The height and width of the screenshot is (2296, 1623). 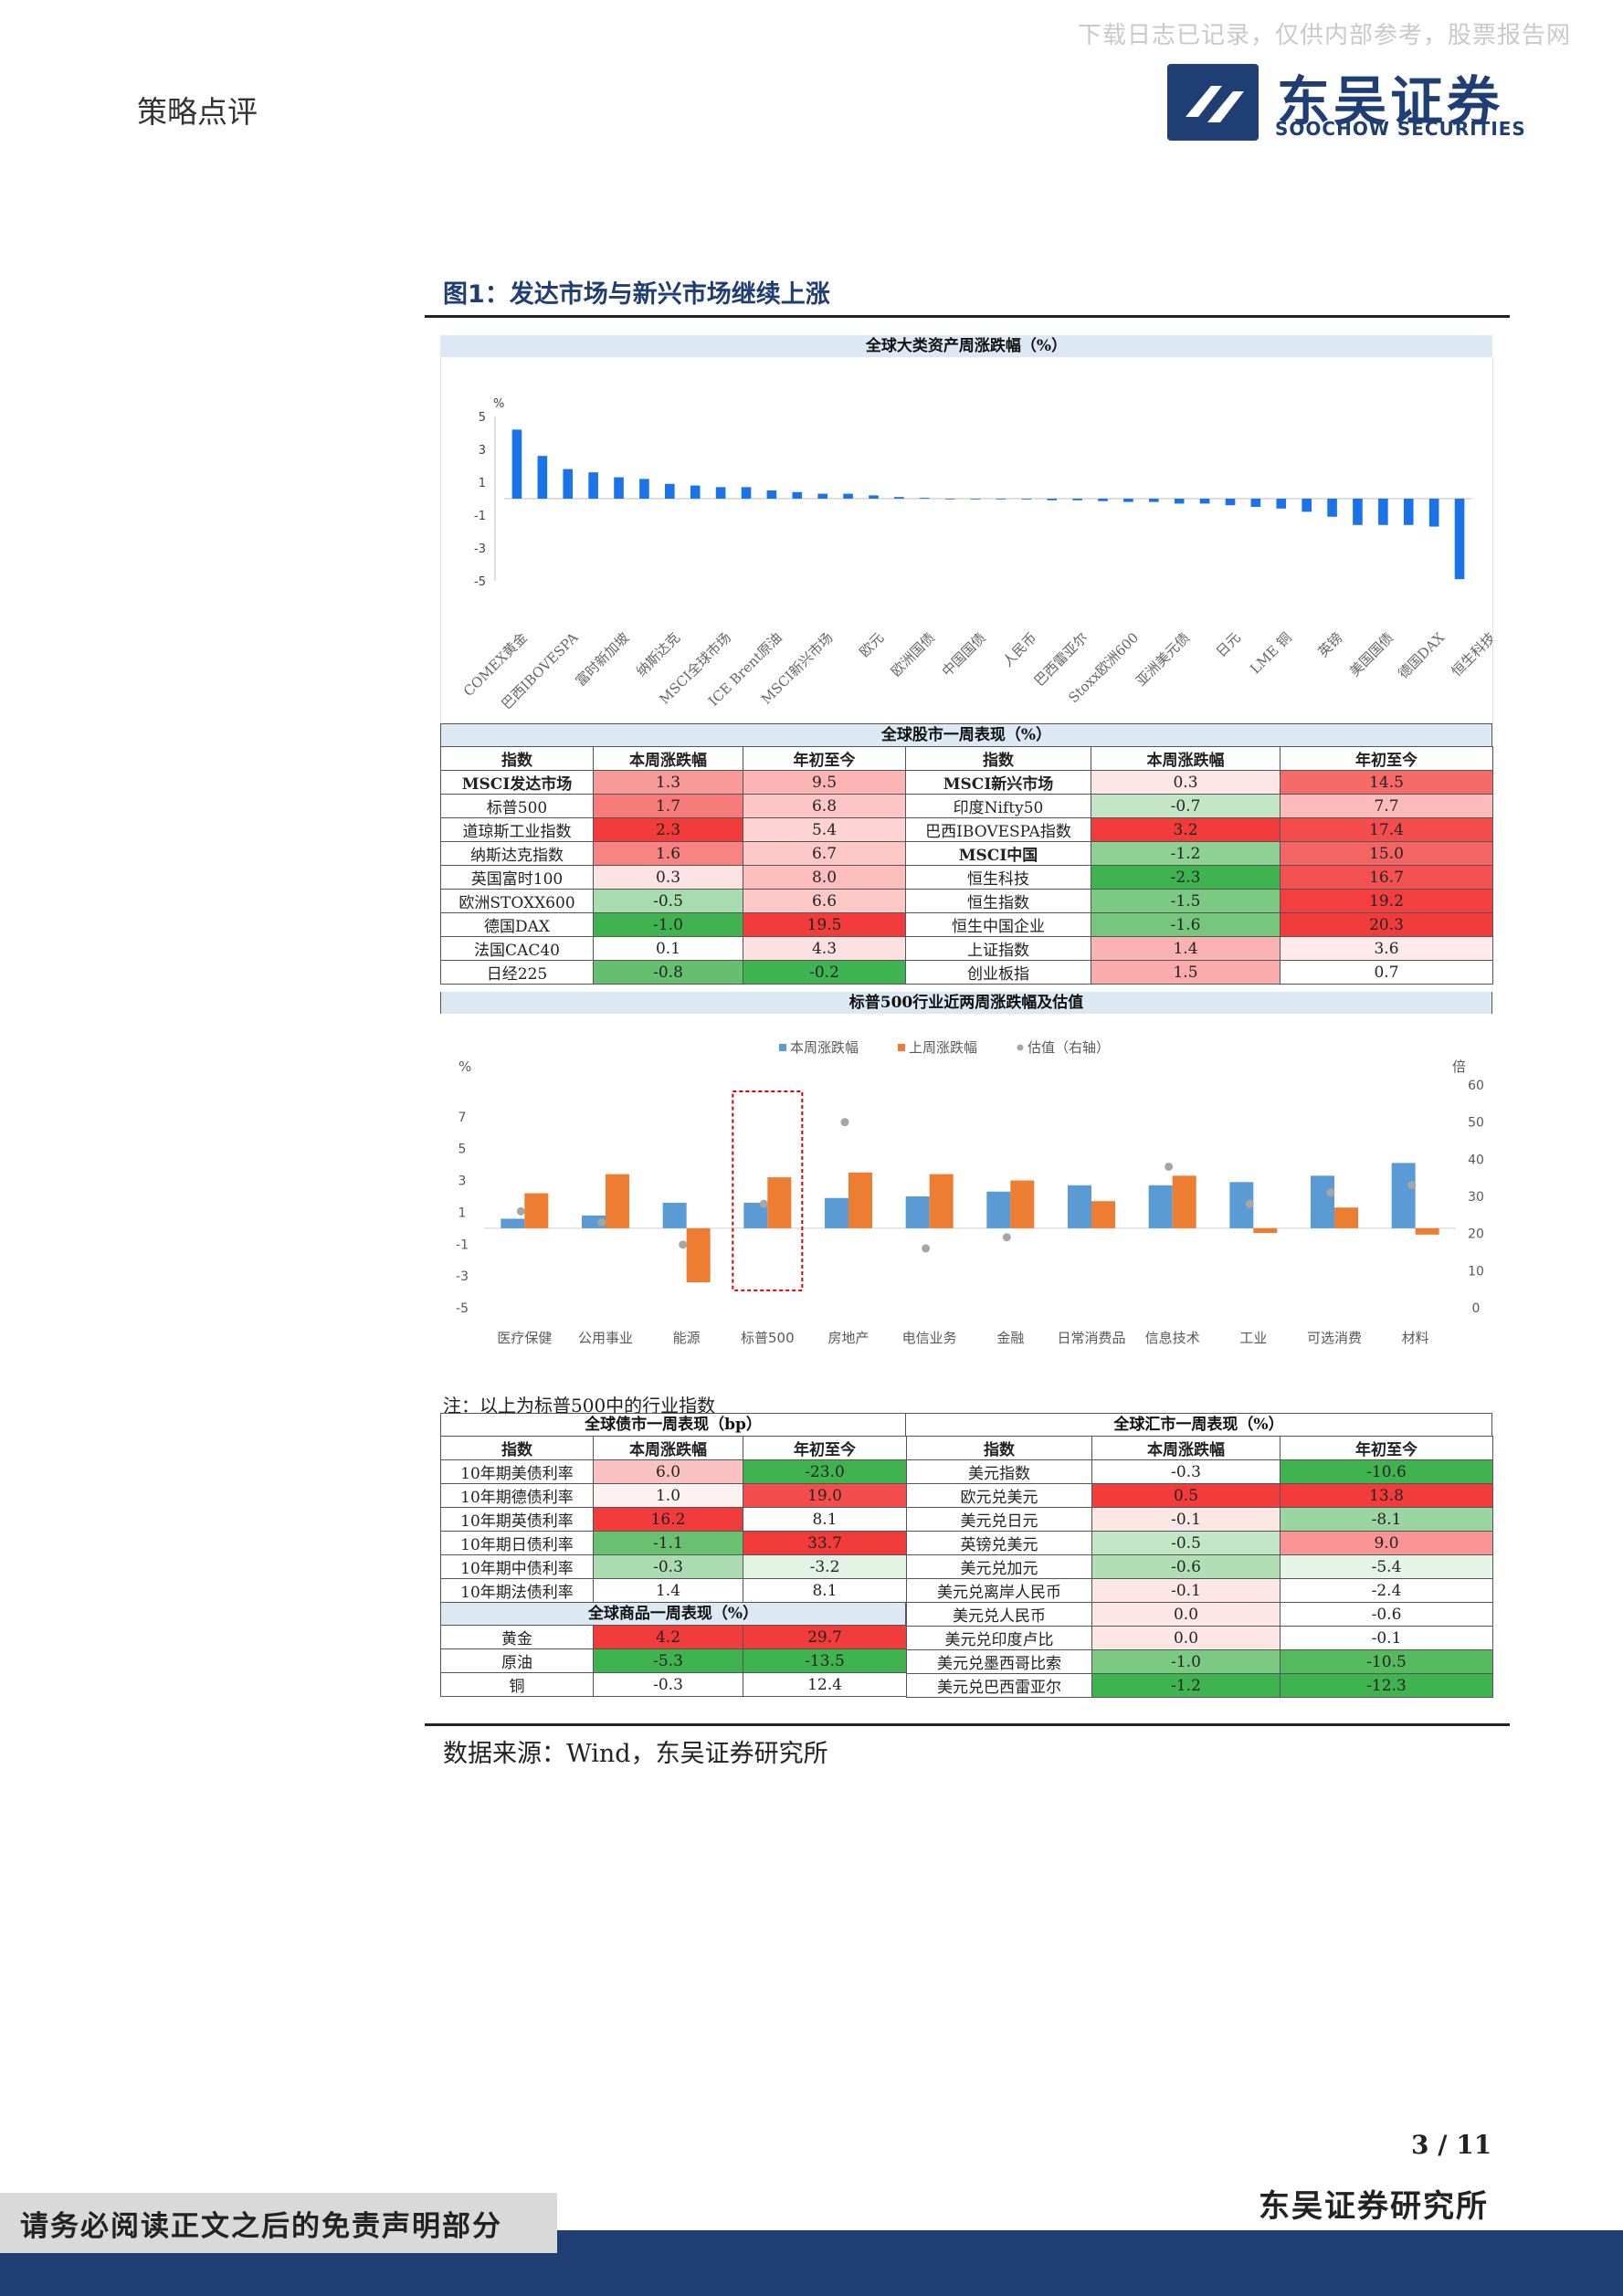 I want to click on equity-header-row: 指数 本周涨跌幅 年初至今 指数 本周涨跌幅 年初至今, so click(x=967, y=758).